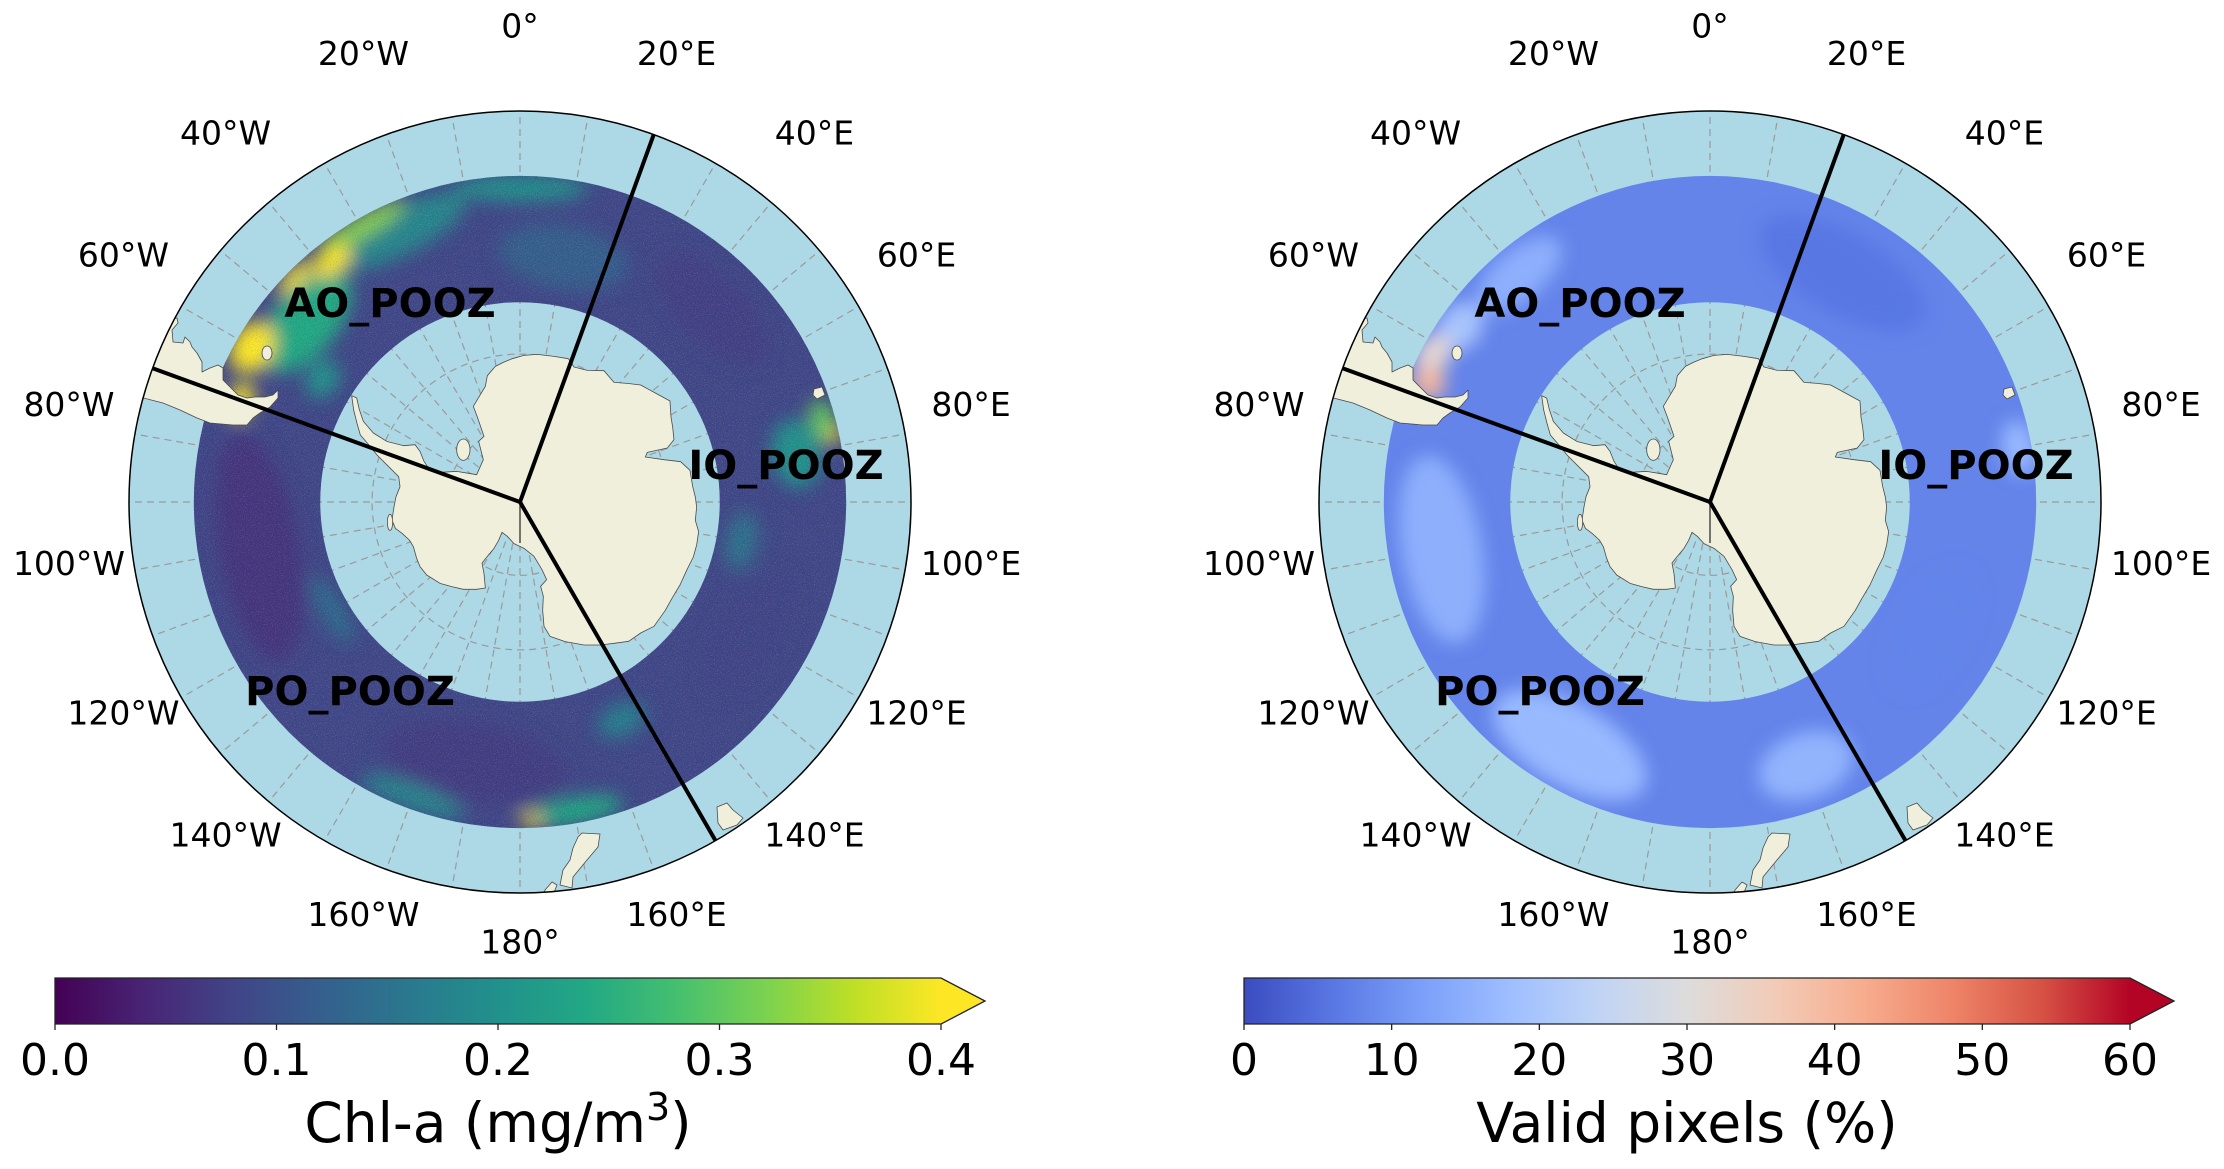 This screenshot has width=2224, height=1169. Describe the element at coordinates (475, 1123) in the screenshot. I see `colorbar-label-main: Chl-a (mg/m` at that location.